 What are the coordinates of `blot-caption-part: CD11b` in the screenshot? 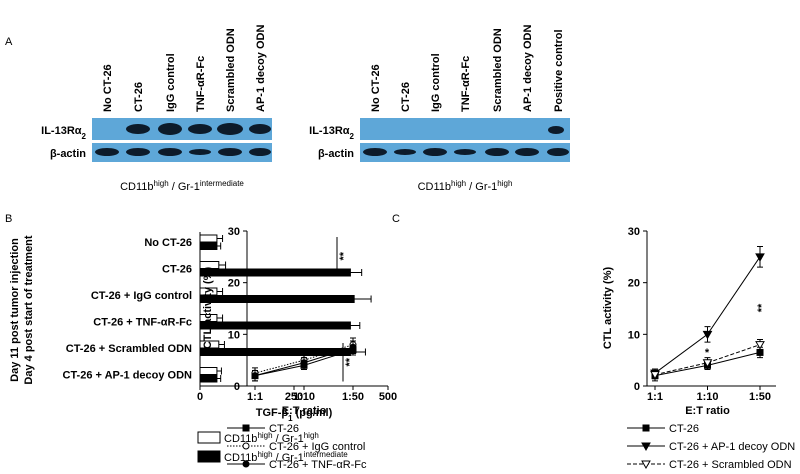 It's located at (434, 187).